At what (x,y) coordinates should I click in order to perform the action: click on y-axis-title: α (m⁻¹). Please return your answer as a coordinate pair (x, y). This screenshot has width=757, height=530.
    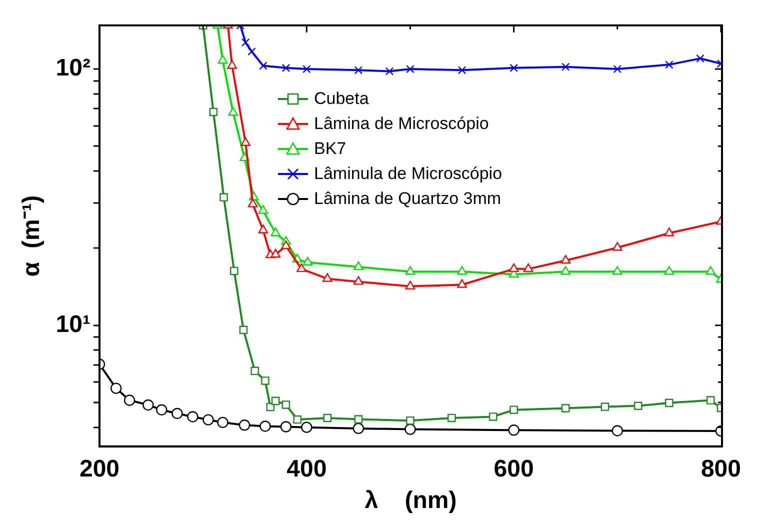
    Looking at the image, I should click on (32, 236).